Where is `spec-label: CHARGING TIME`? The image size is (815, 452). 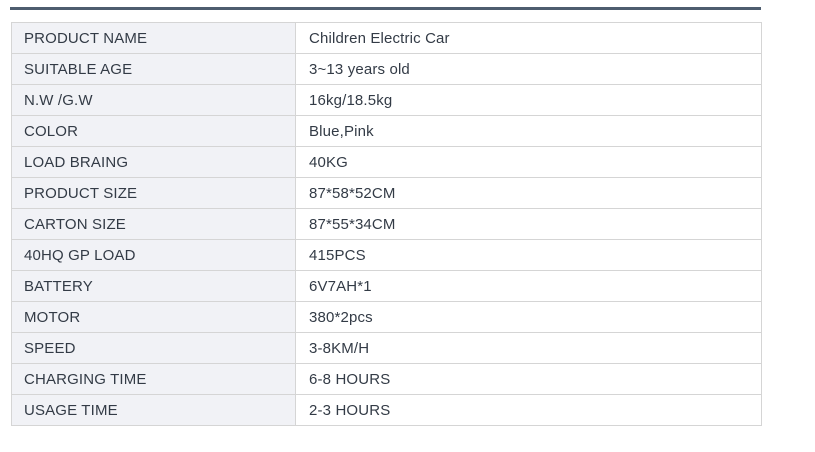 spec-label: CHARGING TIME is located at coordinates (153, 379).